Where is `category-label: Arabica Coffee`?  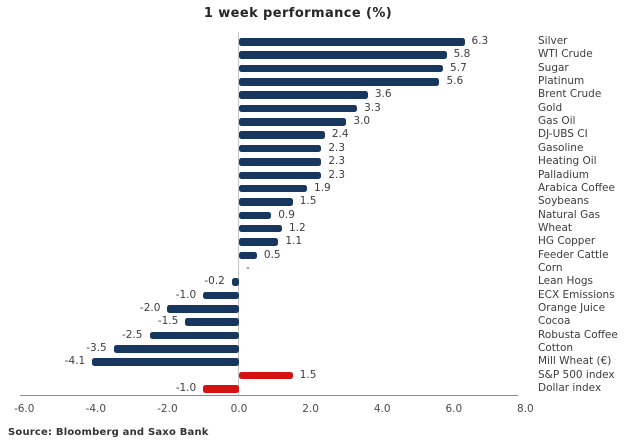
category-label: Arabica Coffee is located at coordinates (576, 187).